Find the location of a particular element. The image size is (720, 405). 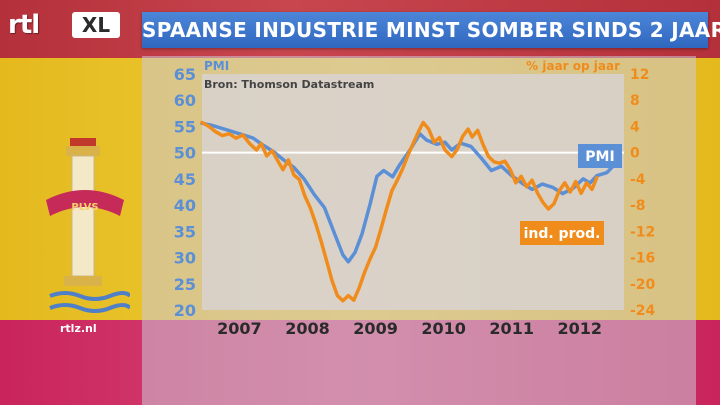

x-tick-label: 2007 is located at coordinates (239, 328).